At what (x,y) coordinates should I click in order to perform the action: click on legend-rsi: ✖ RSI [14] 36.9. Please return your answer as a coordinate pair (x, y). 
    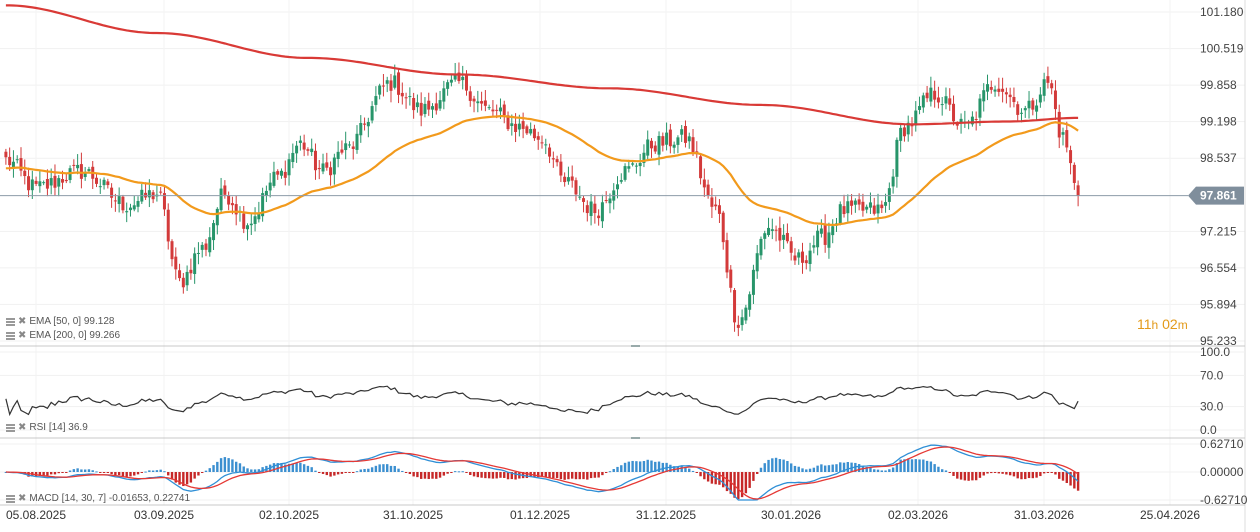
    Looking at the image, I should click on (47, 427).